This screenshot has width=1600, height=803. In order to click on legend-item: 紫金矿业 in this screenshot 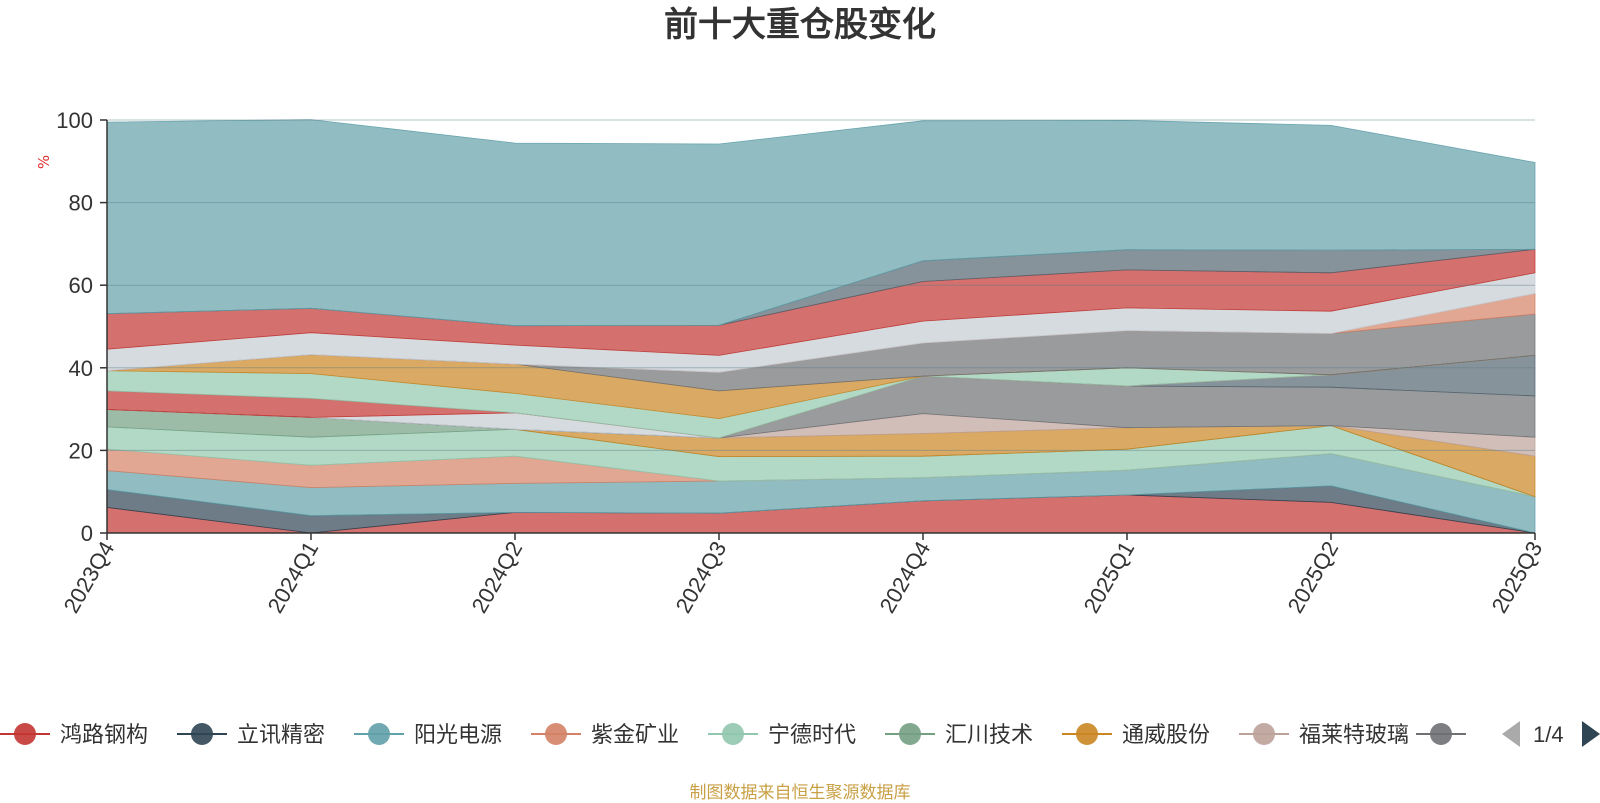, I will do `click(605, 735)`.